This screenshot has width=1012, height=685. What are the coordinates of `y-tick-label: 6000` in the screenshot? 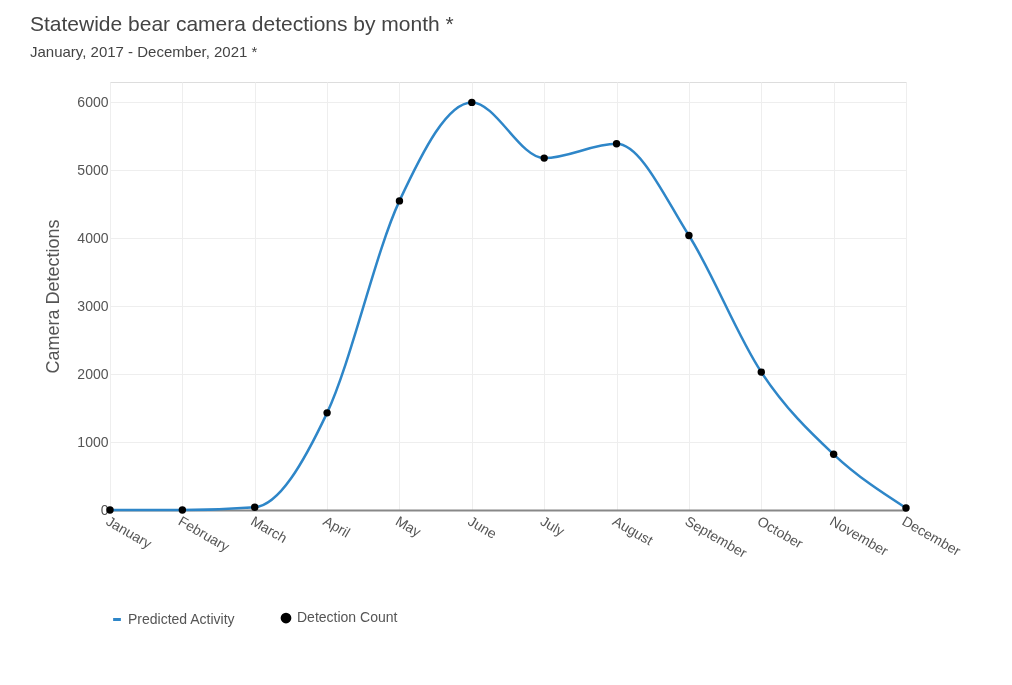 It's located at (93, 101).